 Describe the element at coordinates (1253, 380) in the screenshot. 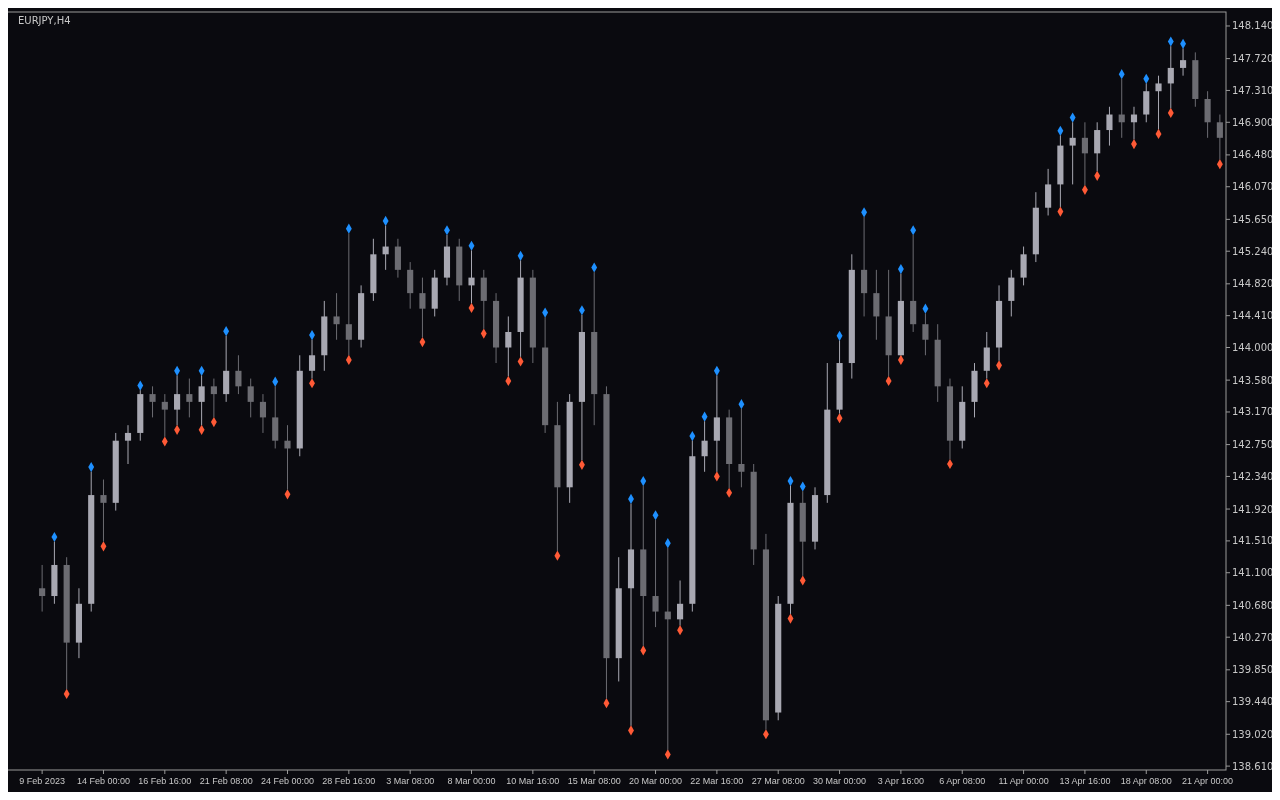

I see `y-tick-label: 143.580` at that location.